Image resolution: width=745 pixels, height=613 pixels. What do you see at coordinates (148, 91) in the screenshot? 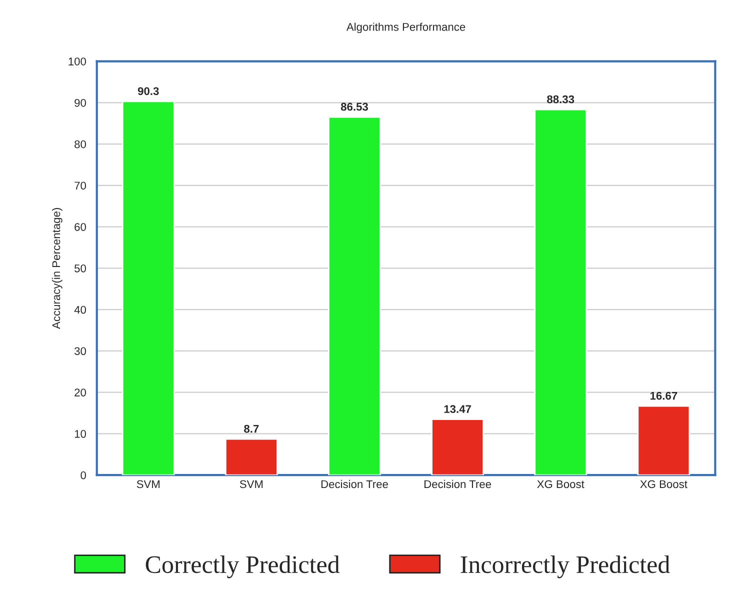
I see `data-label: 90.3` at bounding box center [148, 91].